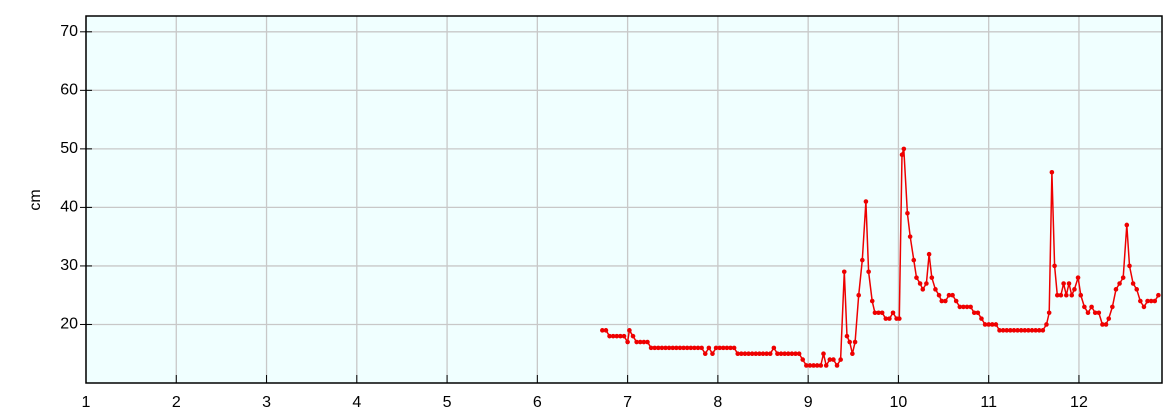 The height and width of the screenshot is (419, 1168). What do you see at coordinates (1079, 402) in the screenshot?
I see `x-tick-label: 12` at bounding box center [1079, 402].